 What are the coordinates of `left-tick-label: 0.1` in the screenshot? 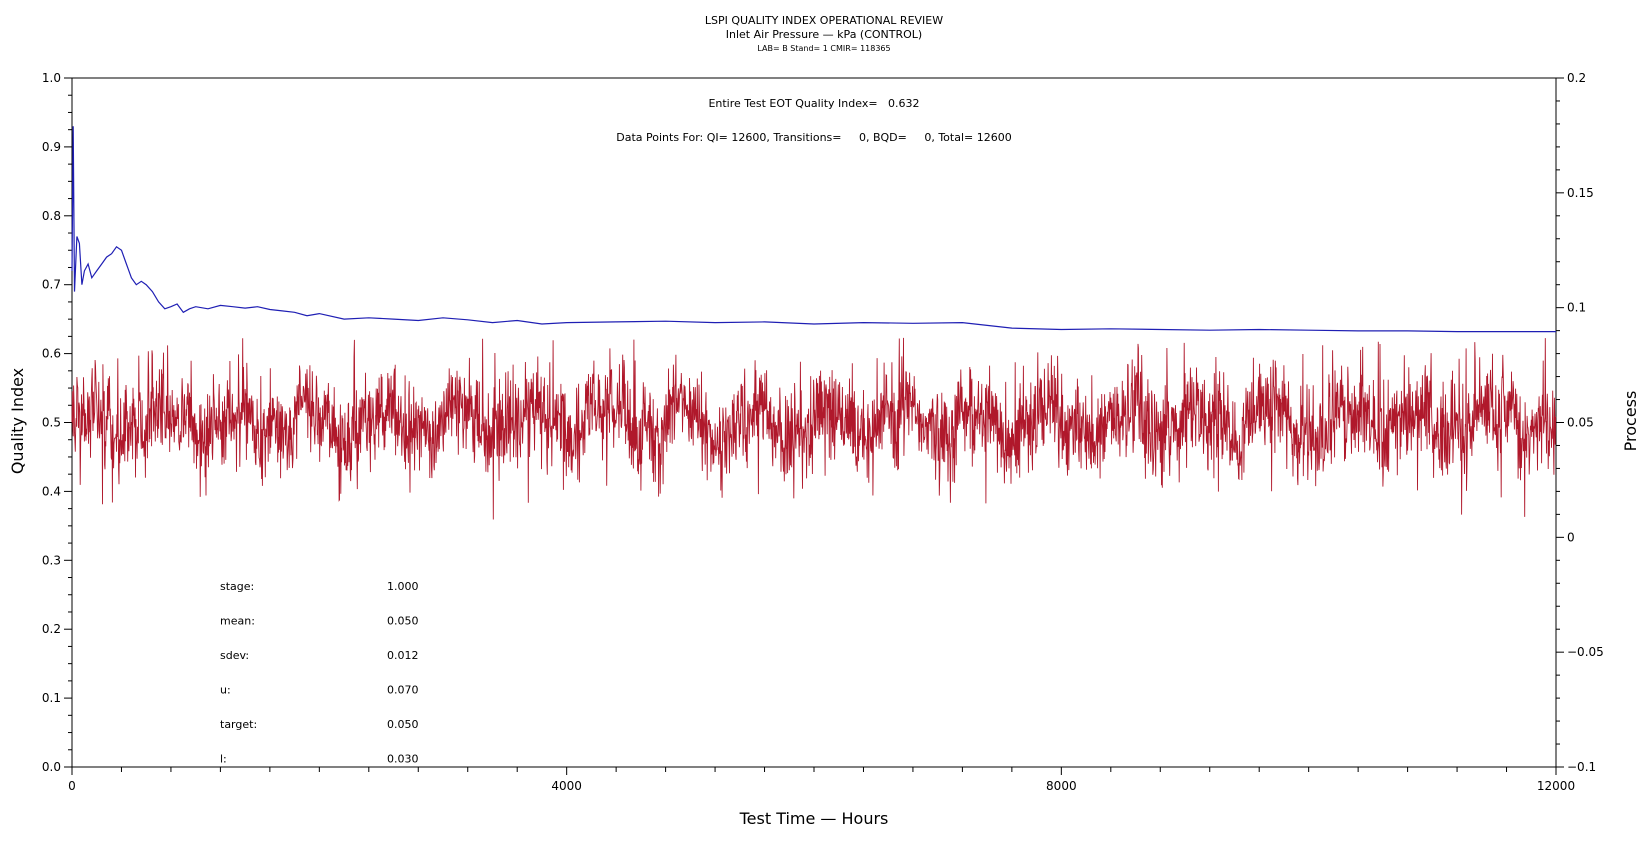 It's located at (51, 698).